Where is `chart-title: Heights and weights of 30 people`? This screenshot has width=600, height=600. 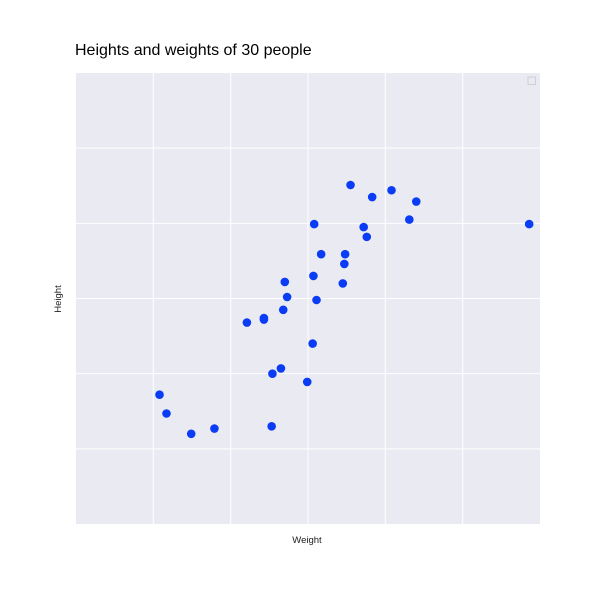
chart-title: Heights and weights of 30 people is located at coordinates (193, 50).